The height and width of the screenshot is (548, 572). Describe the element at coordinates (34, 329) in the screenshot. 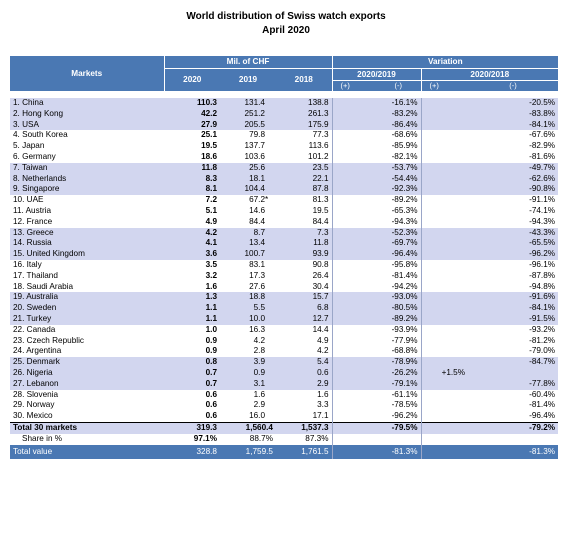

I see `market-name: 22. Canada` at that location.